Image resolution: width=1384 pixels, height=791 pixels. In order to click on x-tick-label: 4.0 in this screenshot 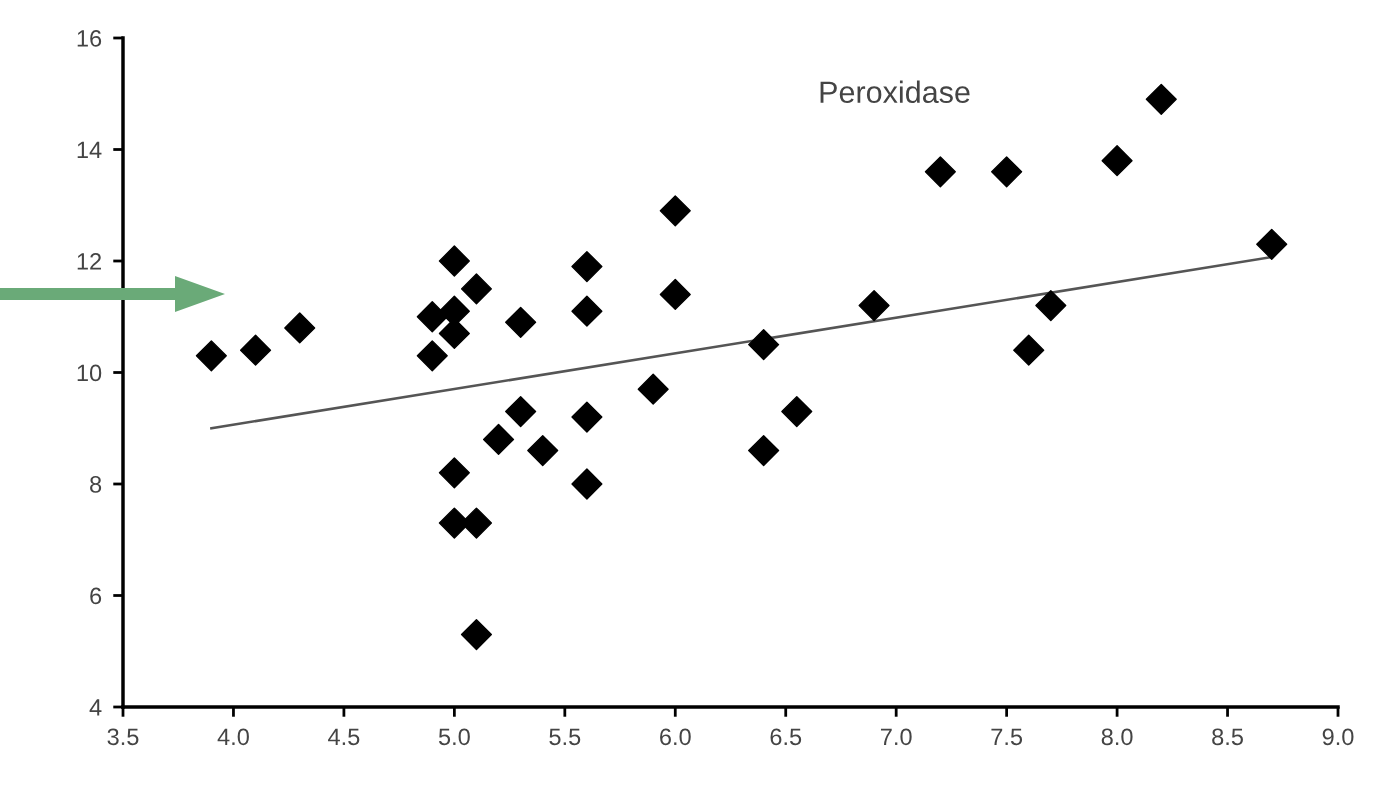, I will do `click(233, 737)`.